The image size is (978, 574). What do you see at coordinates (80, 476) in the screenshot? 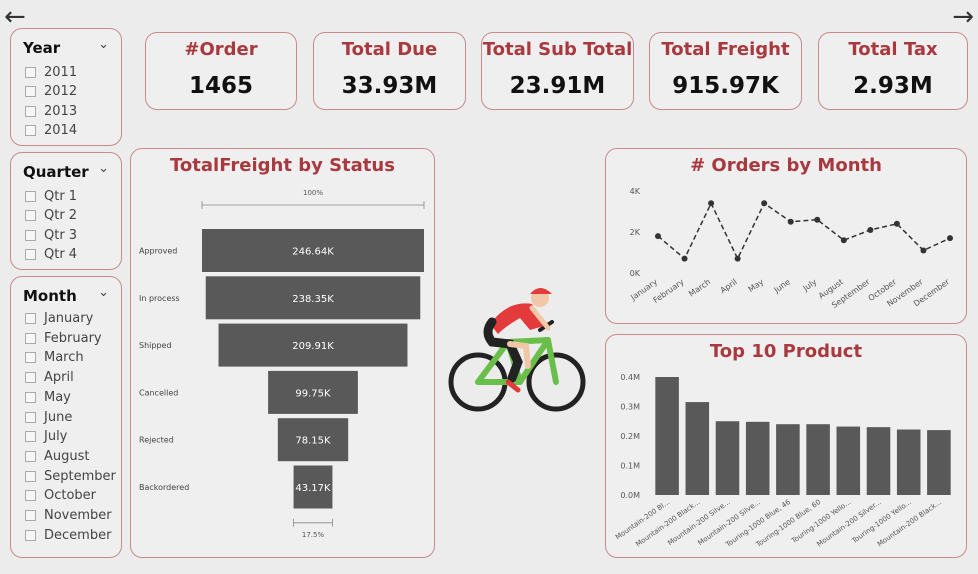
I see `month-label: September` at bounding box center [80, 476].